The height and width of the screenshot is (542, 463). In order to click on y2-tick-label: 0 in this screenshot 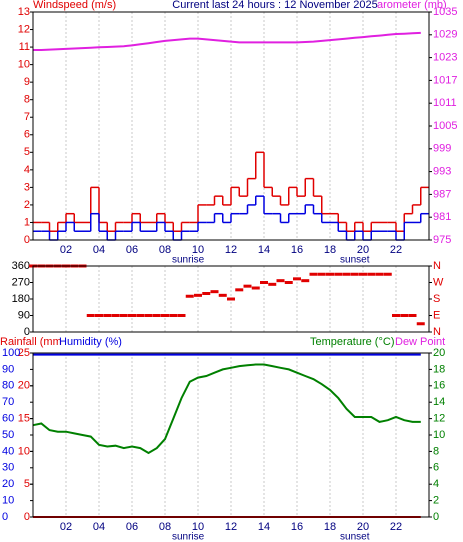, I will do `click(436, 517)`.